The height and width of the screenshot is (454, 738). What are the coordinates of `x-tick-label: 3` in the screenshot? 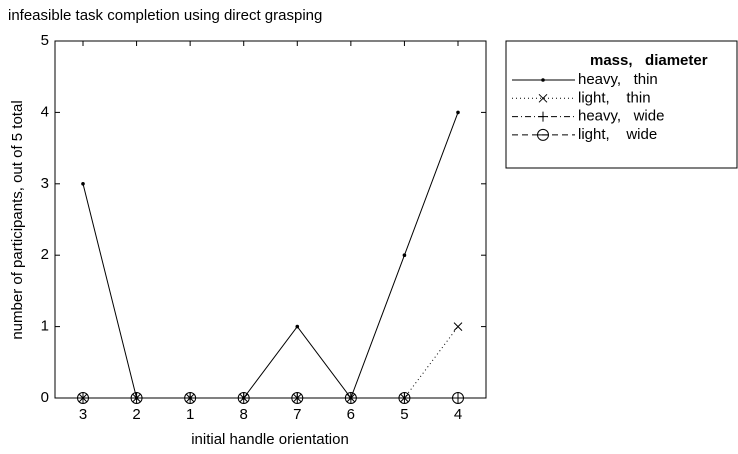 It's located at (83, 414).